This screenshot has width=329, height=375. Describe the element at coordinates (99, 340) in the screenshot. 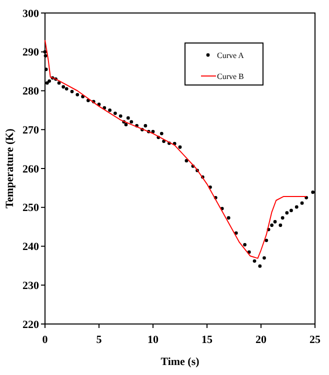

I see `x-tick-label: 5` at that location.